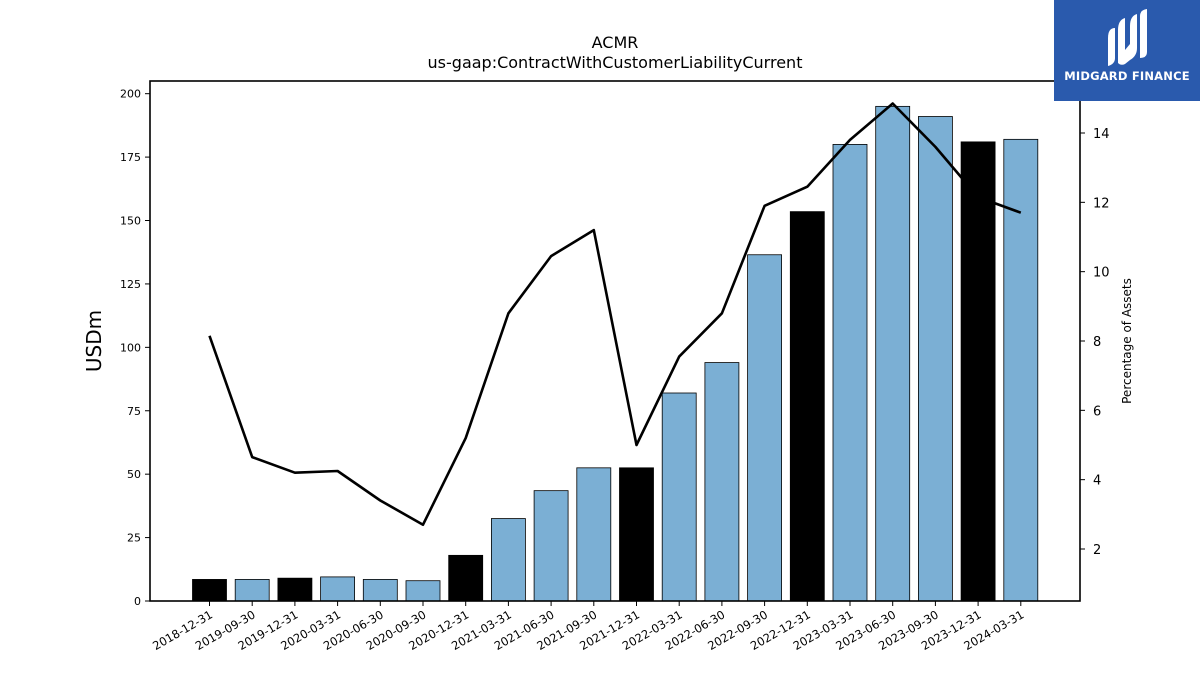 Image resolution: width=1200 pixels, height=675 pixels. What do you see at coordinates (1097, 411) in the screenshot?
I see `y2-tick-label: 6` at bounding box center [1097, 411].